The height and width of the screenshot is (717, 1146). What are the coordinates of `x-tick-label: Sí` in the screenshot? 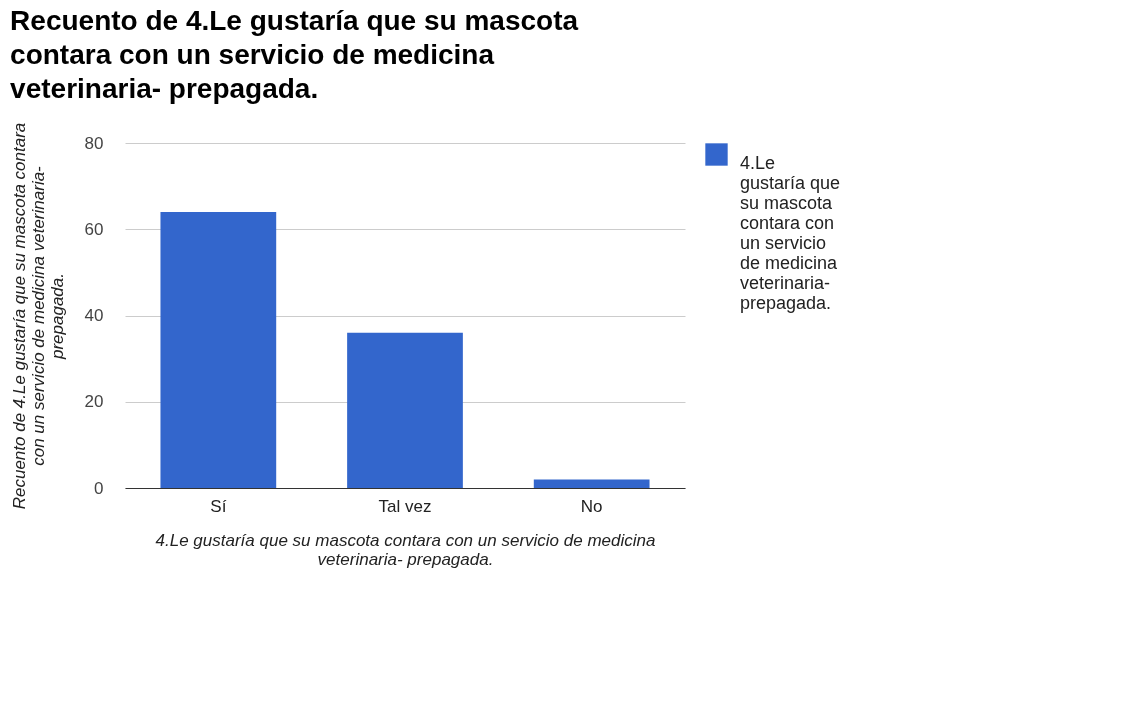 It's located at (218, 506).